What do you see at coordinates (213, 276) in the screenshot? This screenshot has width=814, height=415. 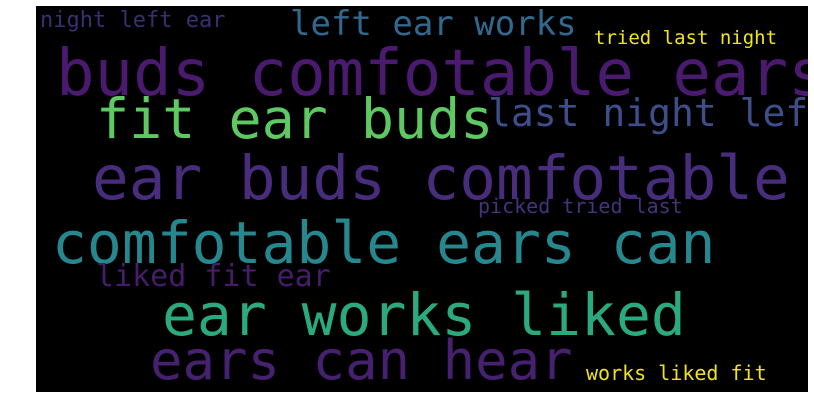 I see `word-liked-fit-ear: liked fit ear` at bounding box center [213, 276].